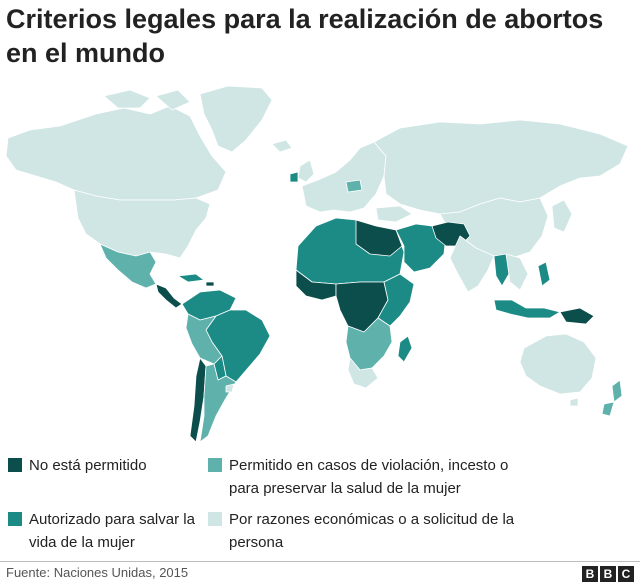  Describe the element at coordinates (282, 146) in the screenshot. I see `region-iceland` at that location.